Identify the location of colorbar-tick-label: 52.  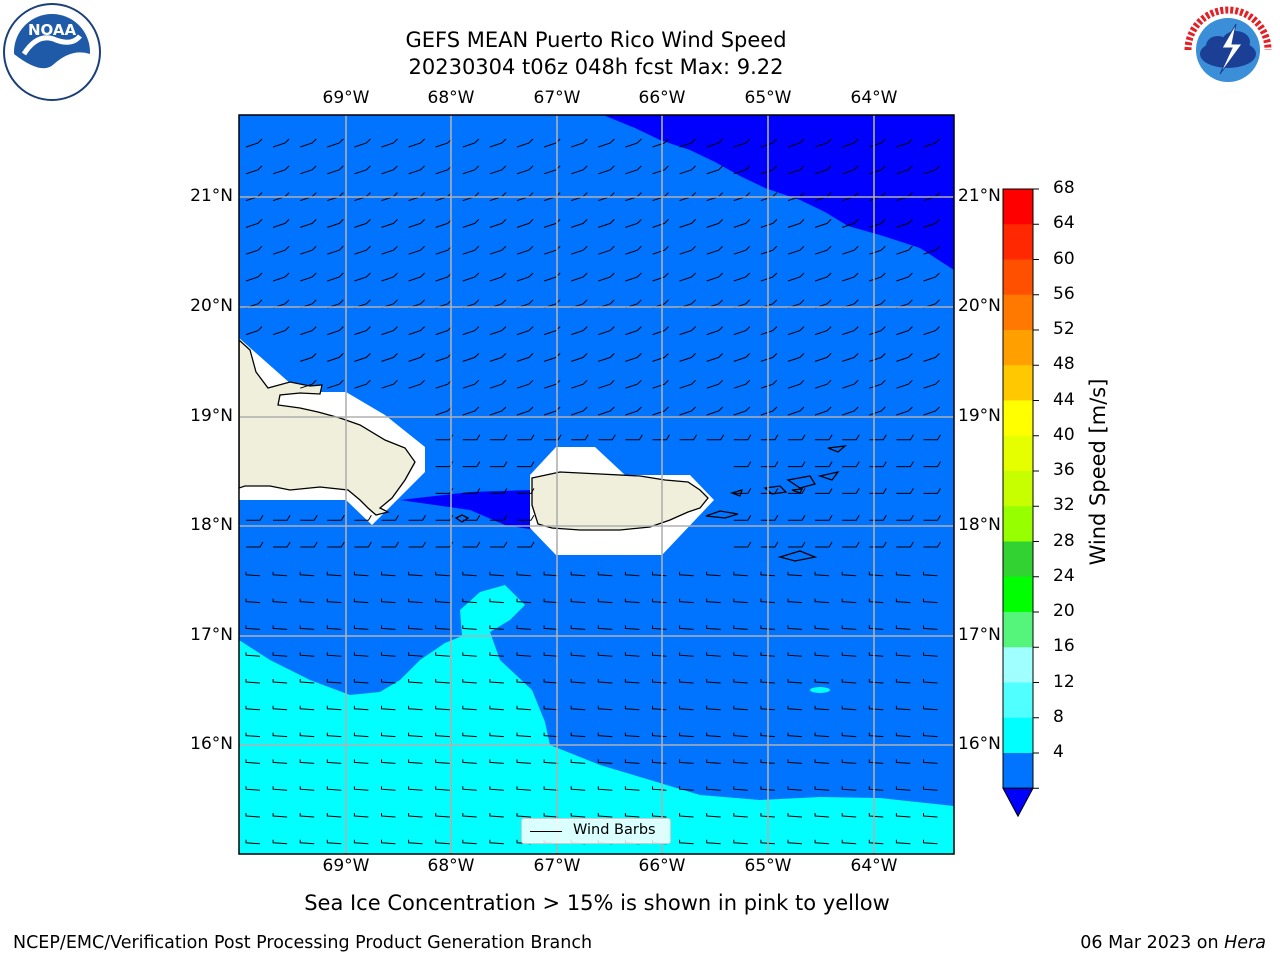
(1064, 329).